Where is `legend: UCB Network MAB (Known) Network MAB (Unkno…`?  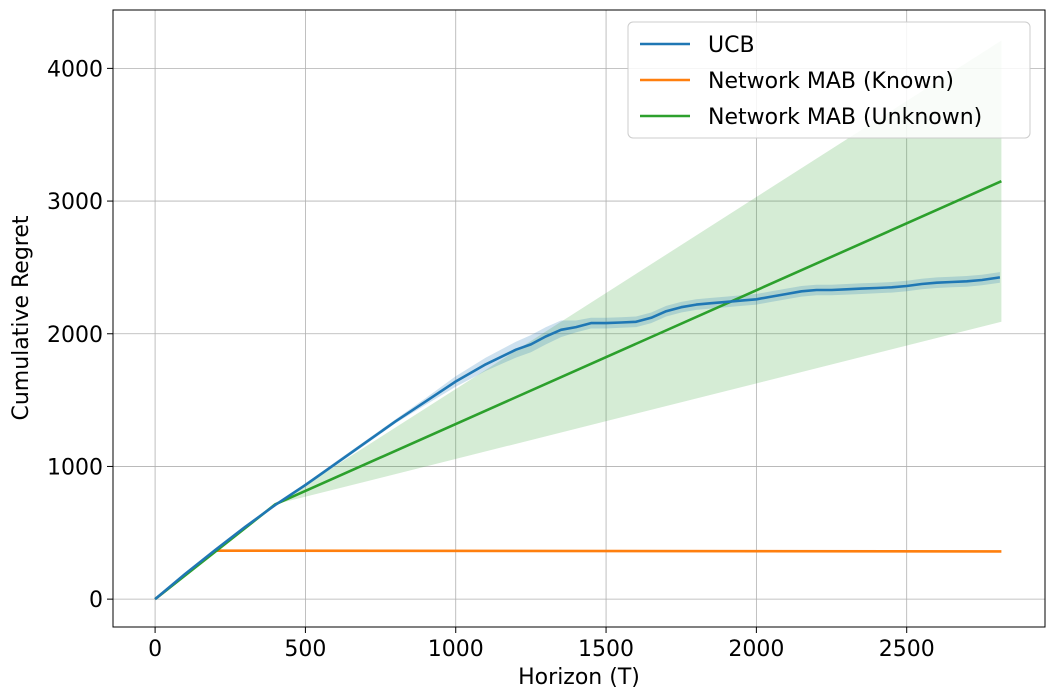 legend: UCB Network MAB (Known) Network MAB (Unkno… is located at coordinates (829, 80).